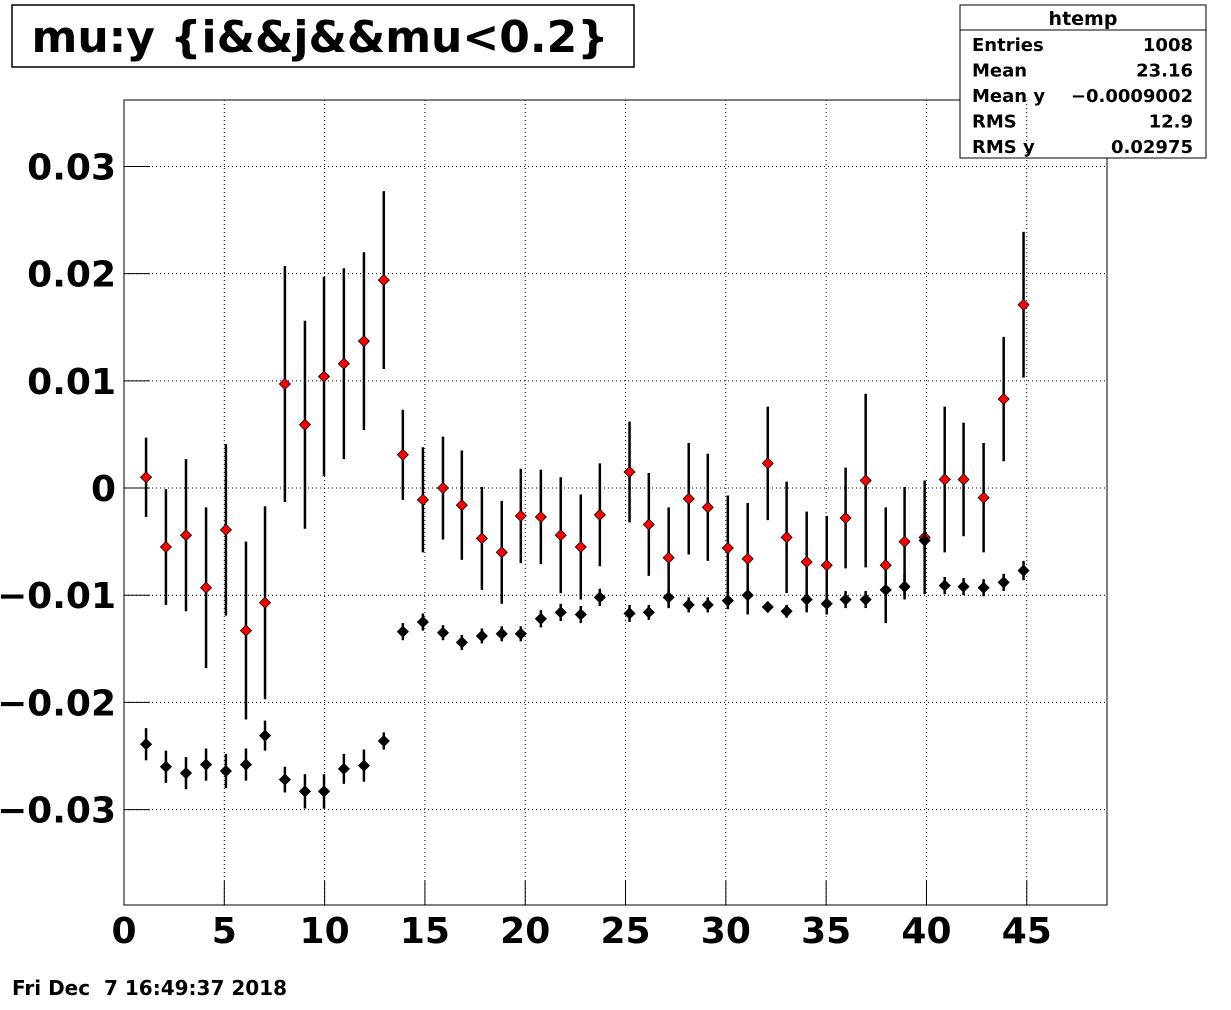  What do you see at coordinates (123, 931) in the screenshot?
I see `x-tick-label: 0` at bounding box center [123, 931].